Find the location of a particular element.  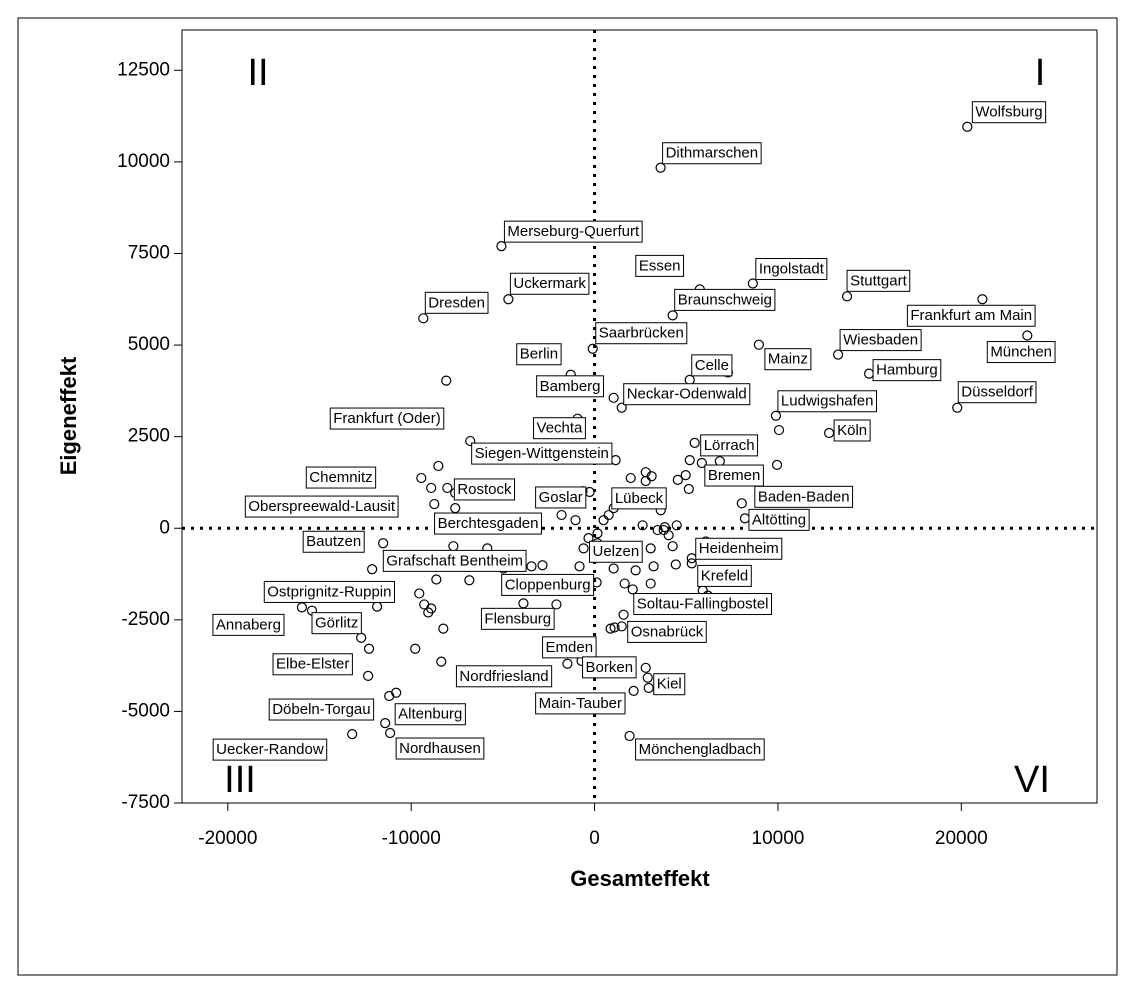

x-tick-label: 20000 is located at coordinates (961, 838).